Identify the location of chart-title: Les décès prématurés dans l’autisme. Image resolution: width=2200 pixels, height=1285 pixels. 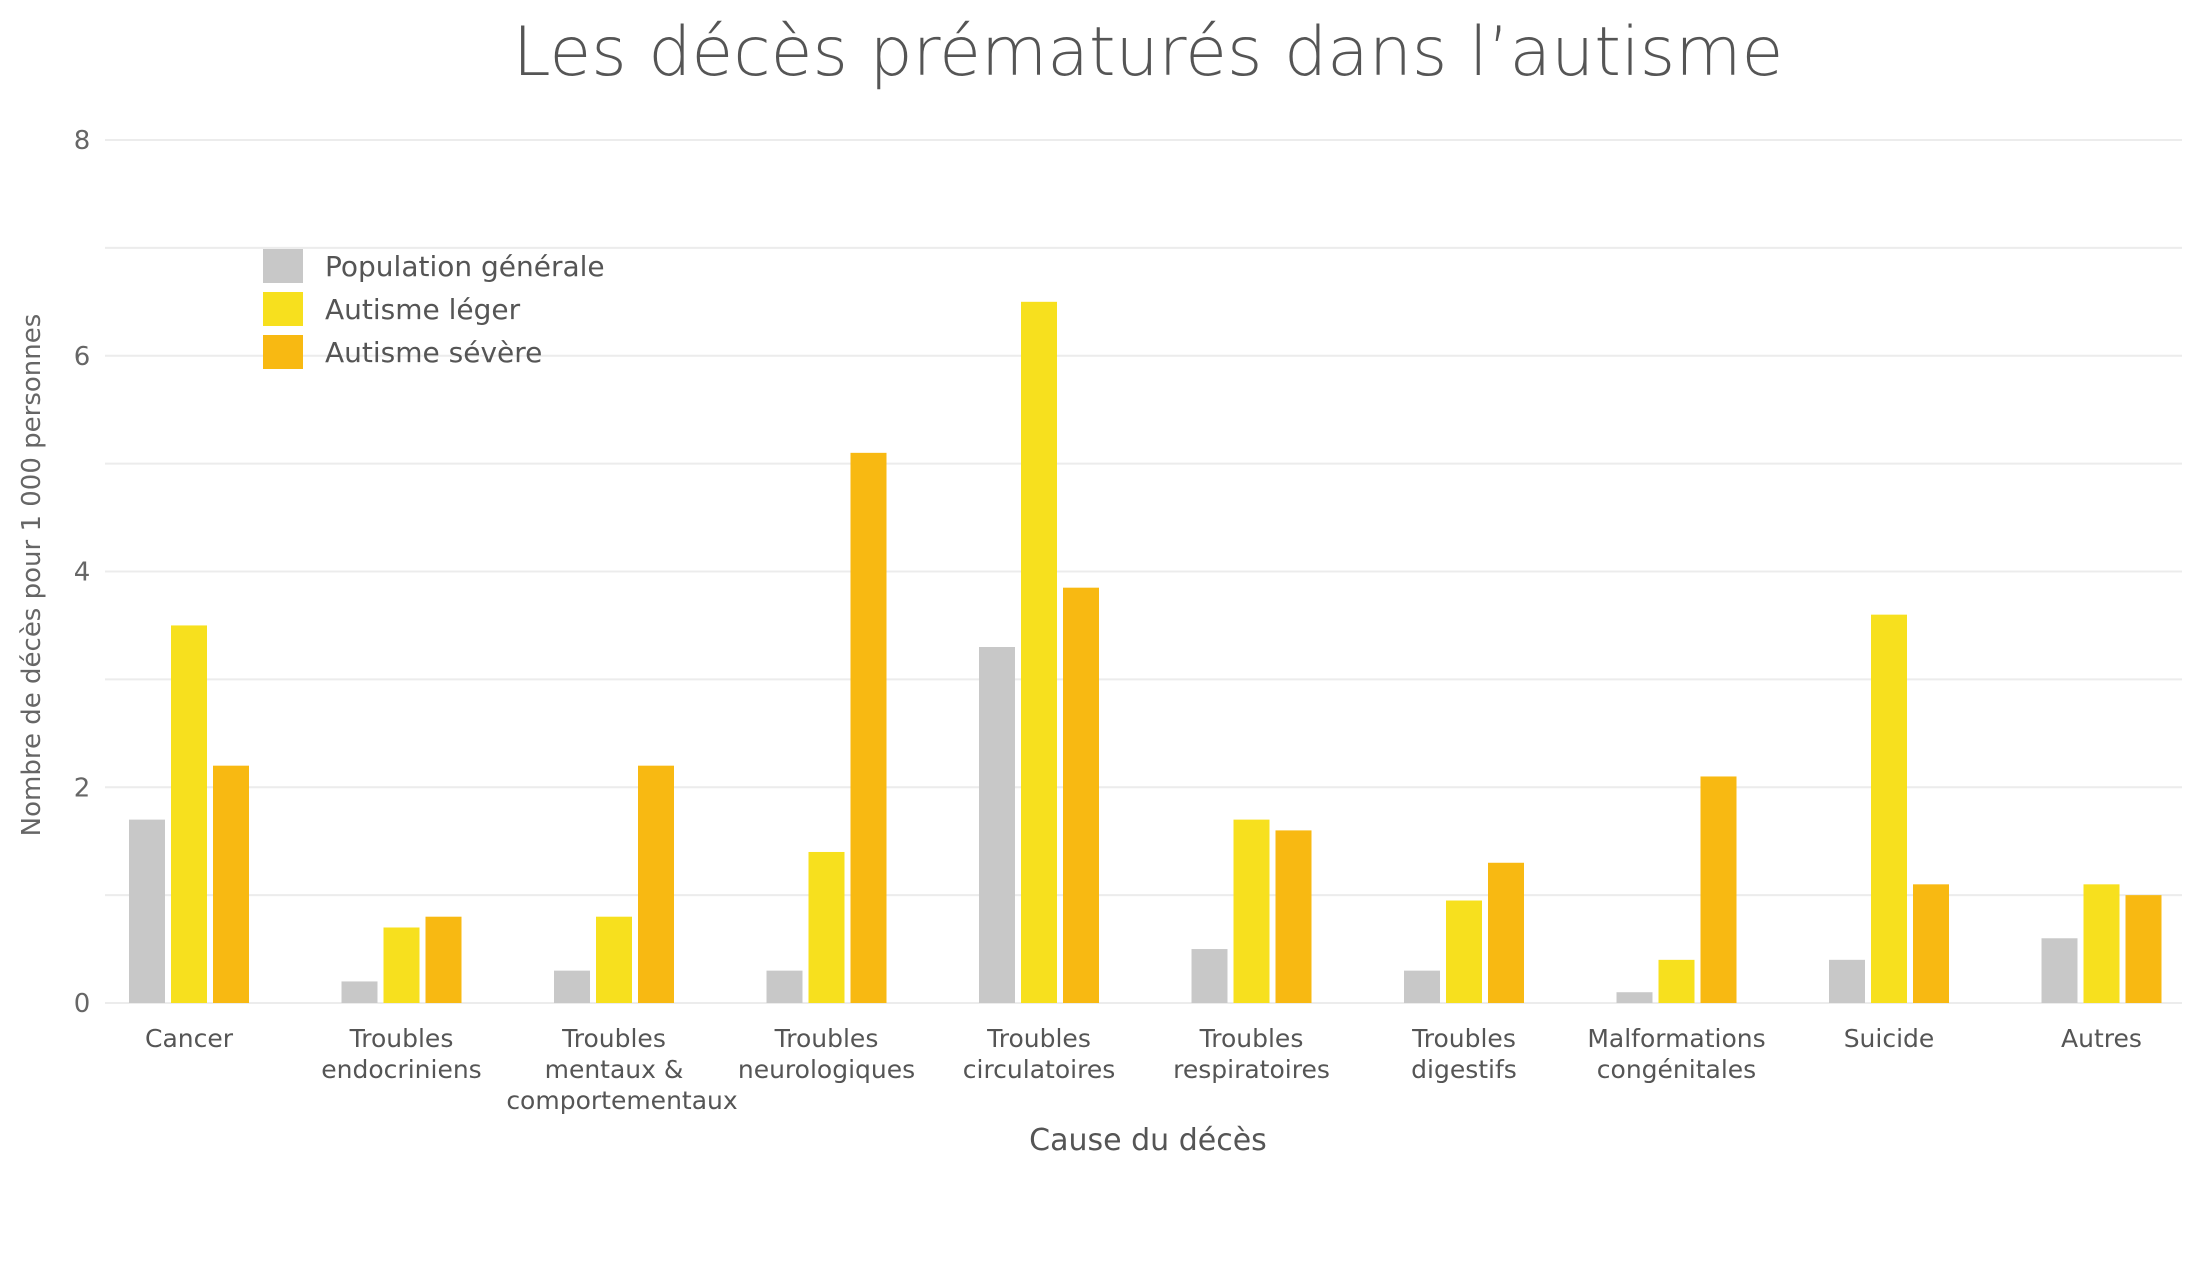
(1148, 52).